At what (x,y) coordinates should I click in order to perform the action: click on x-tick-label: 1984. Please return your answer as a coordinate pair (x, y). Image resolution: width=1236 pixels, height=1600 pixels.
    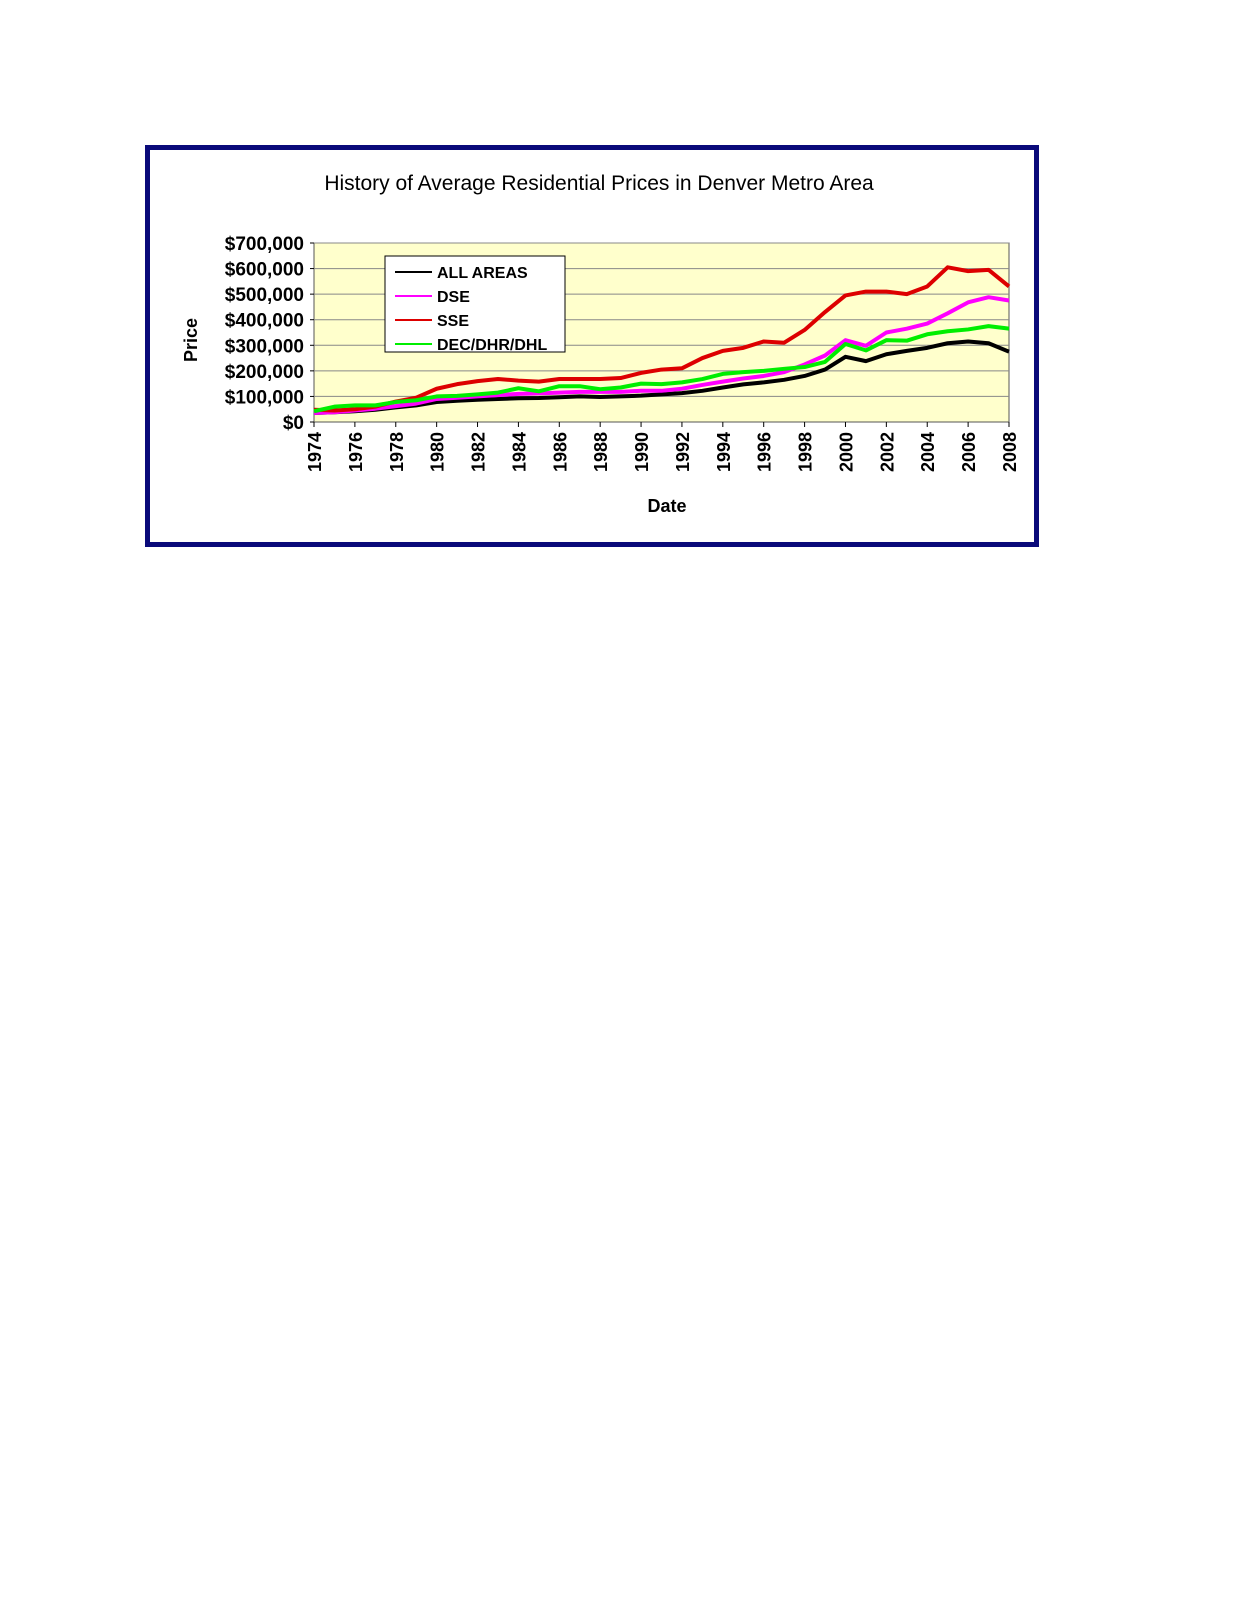
    Looking at the image, I should click on (519, 452).